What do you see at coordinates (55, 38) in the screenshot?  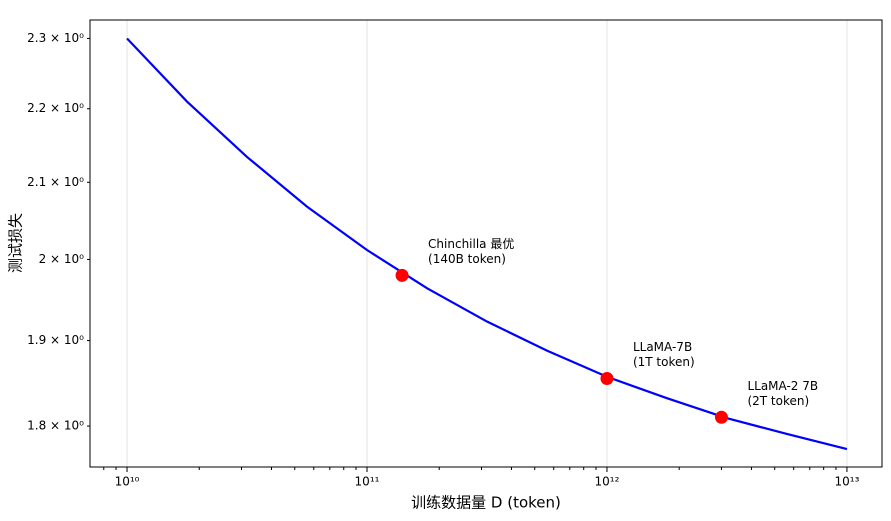 I see `y-tick-label: 2.3 × 10⁰` at bounding box center [55, 38].